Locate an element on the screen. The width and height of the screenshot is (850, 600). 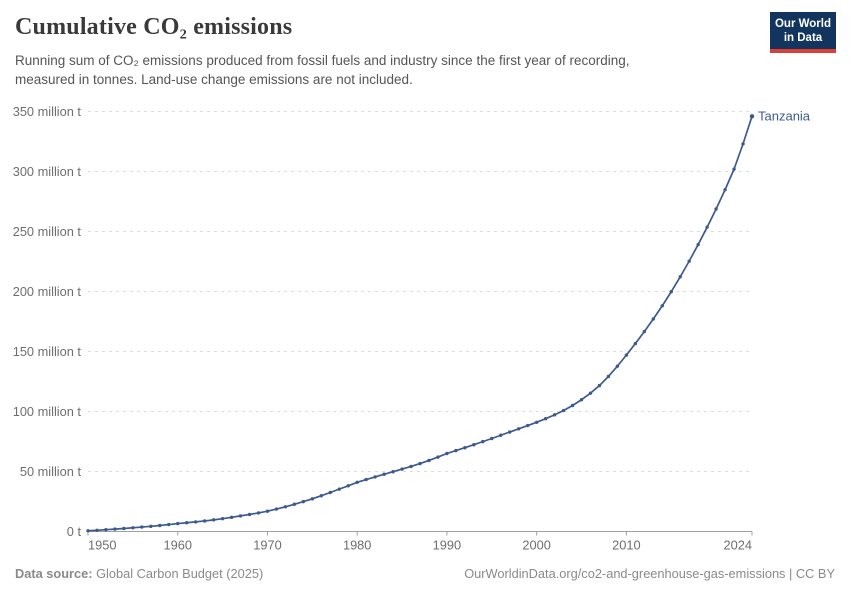
y-axis-tick-label: 0 t is located at coordinates (74, 531).